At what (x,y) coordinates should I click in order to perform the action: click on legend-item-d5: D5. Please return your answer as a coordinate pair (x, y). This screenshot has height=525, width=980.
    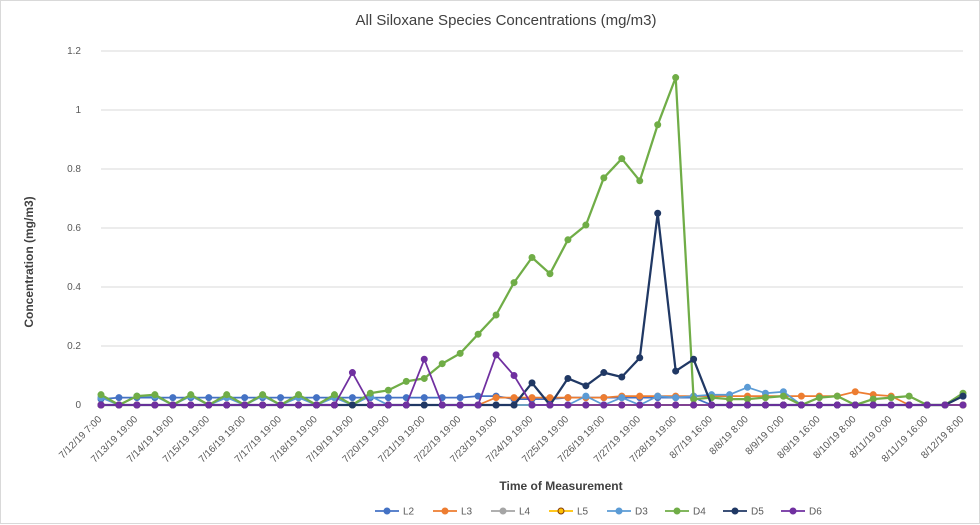
    Looking at the image, I should click on (743, 512).